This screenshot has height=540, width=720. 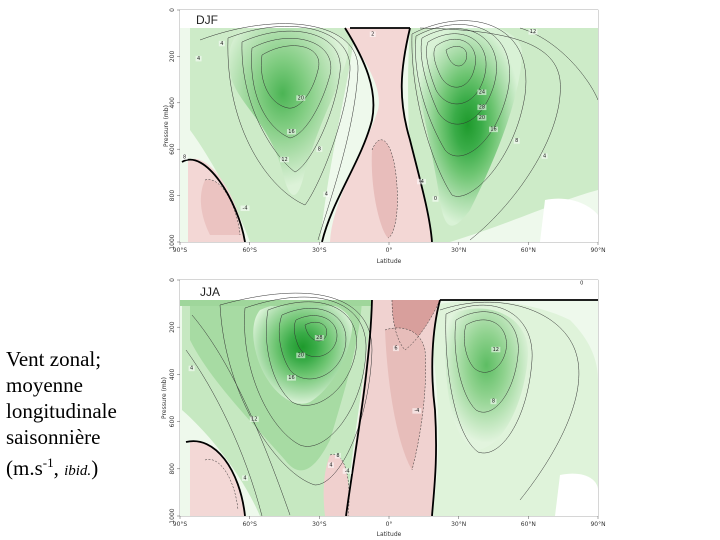 I want to click on polar-easterlies-south-core, so click(x=220, y=207).